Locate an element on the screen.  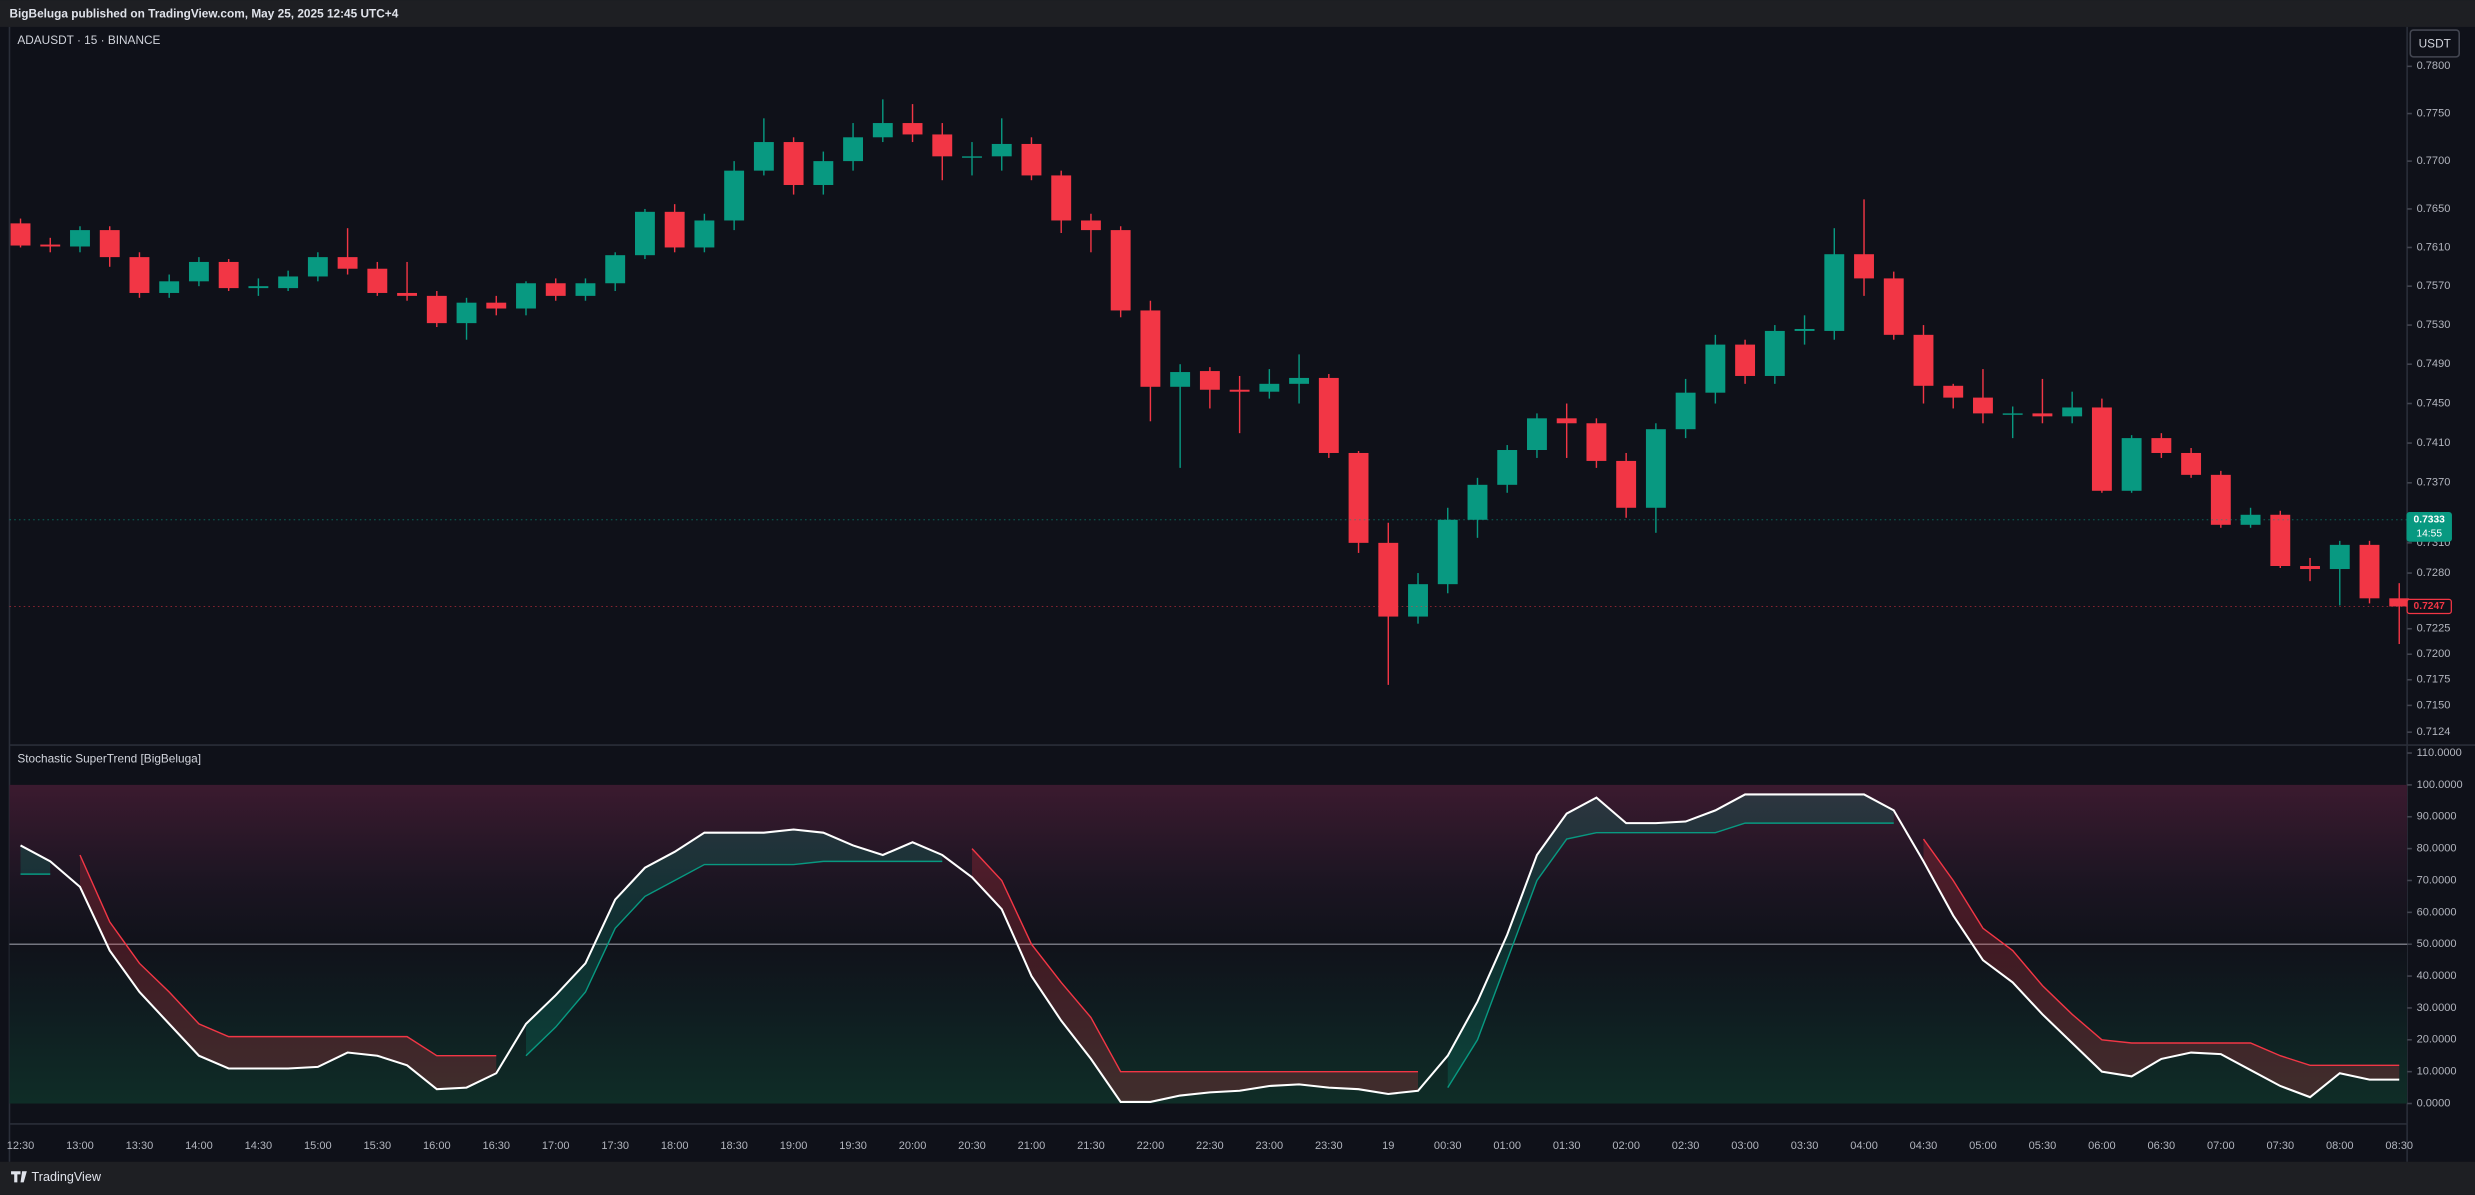
price-tick-label: 0.7490 is located at coordinates (2434, 364).